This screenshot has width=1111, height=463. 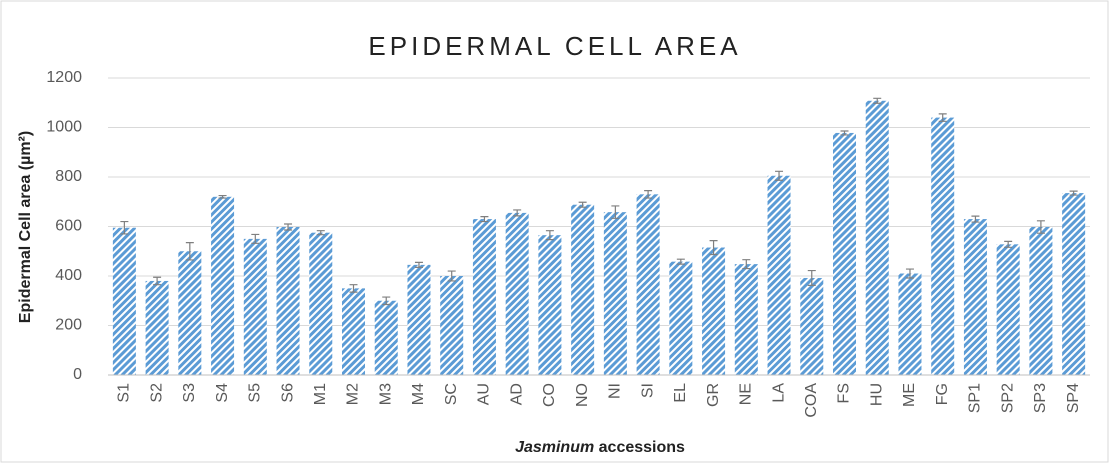 I want to click on y-tick-label: 800, so click(x=68, y=176).